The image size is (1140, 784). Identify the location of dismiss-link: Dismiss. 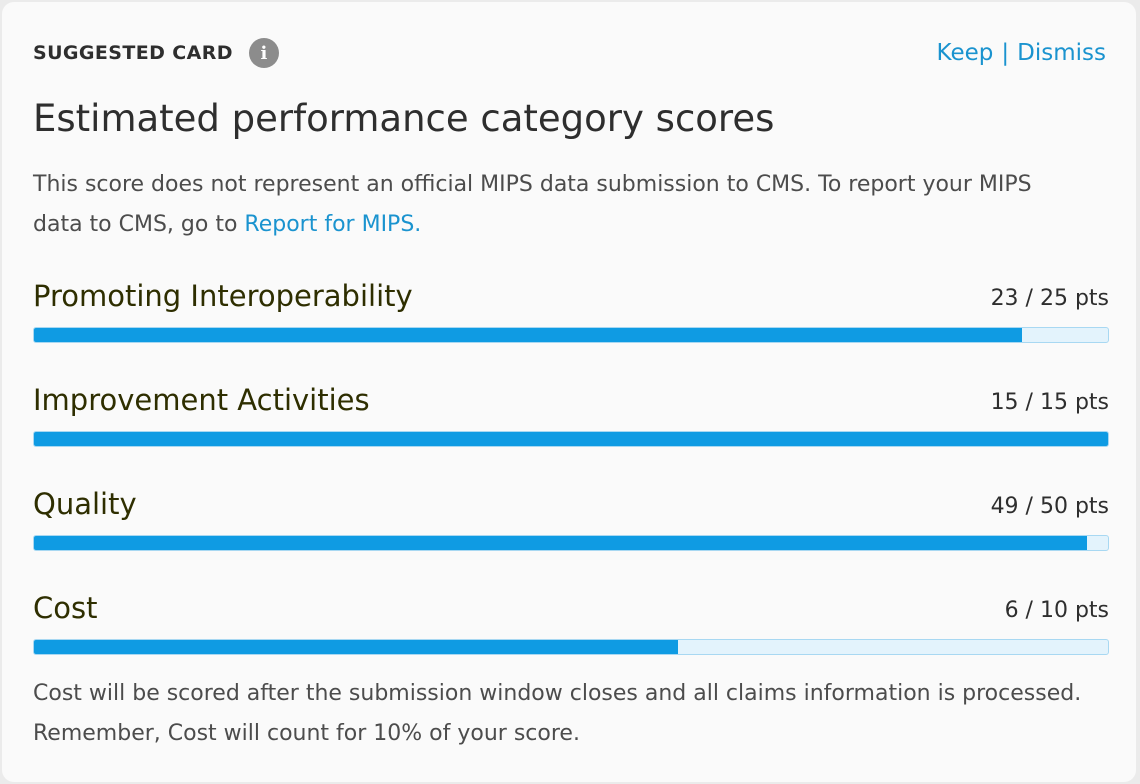
(1061, 53).